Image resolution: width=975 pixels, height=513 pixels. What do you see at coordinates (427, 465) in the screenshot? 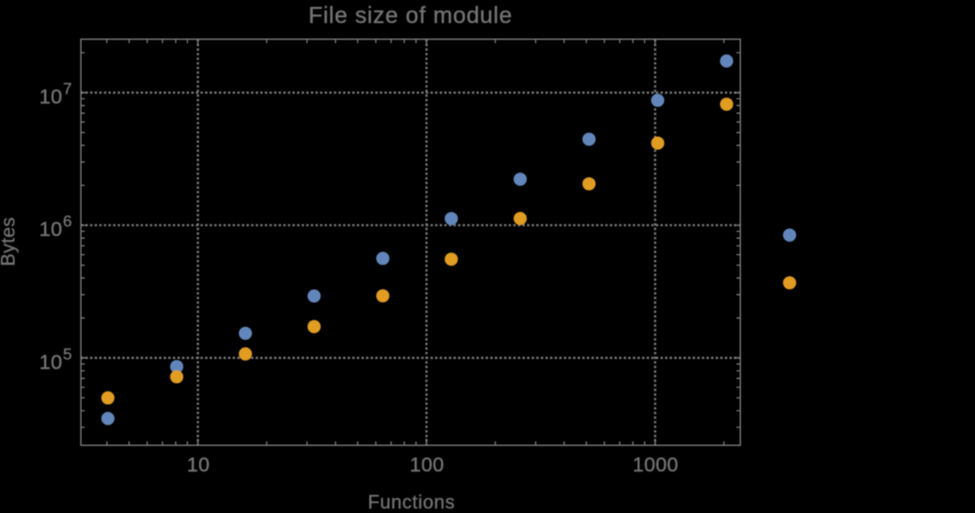
I see `svg-text: 100` at bounding box center [427, 465].